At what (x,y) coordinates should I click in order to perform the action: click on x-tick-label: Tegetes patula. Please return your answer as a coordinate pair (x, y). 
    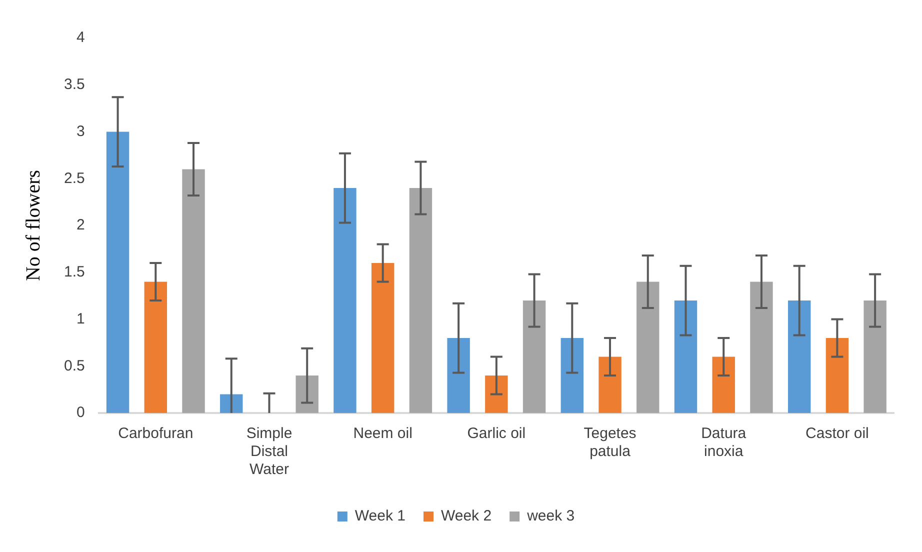
    Looking at the image, I should click on (610, 442).